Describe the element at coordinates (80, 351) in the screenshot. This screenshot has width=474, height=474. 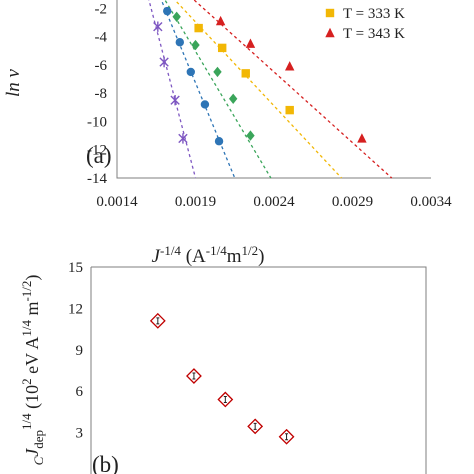
I see `y-tick-label: 9` at that location.